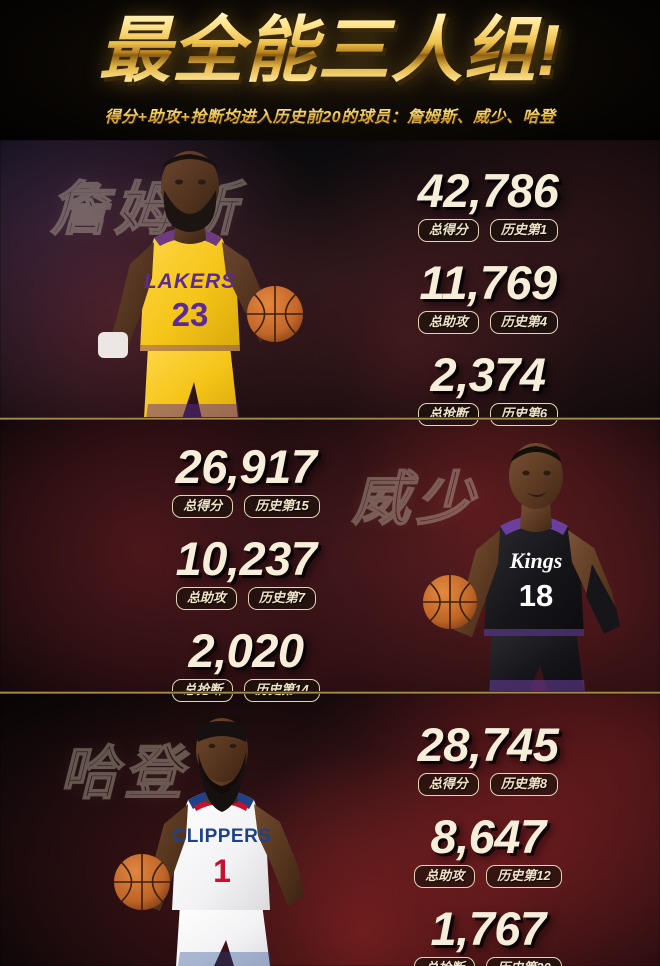 This screenshot has height=966, width=660. What do you see at coordinates (488, 322) in the screenshot?
I see `stat-badges: 总助攻 历史第4` at bounding box center [488, 322].